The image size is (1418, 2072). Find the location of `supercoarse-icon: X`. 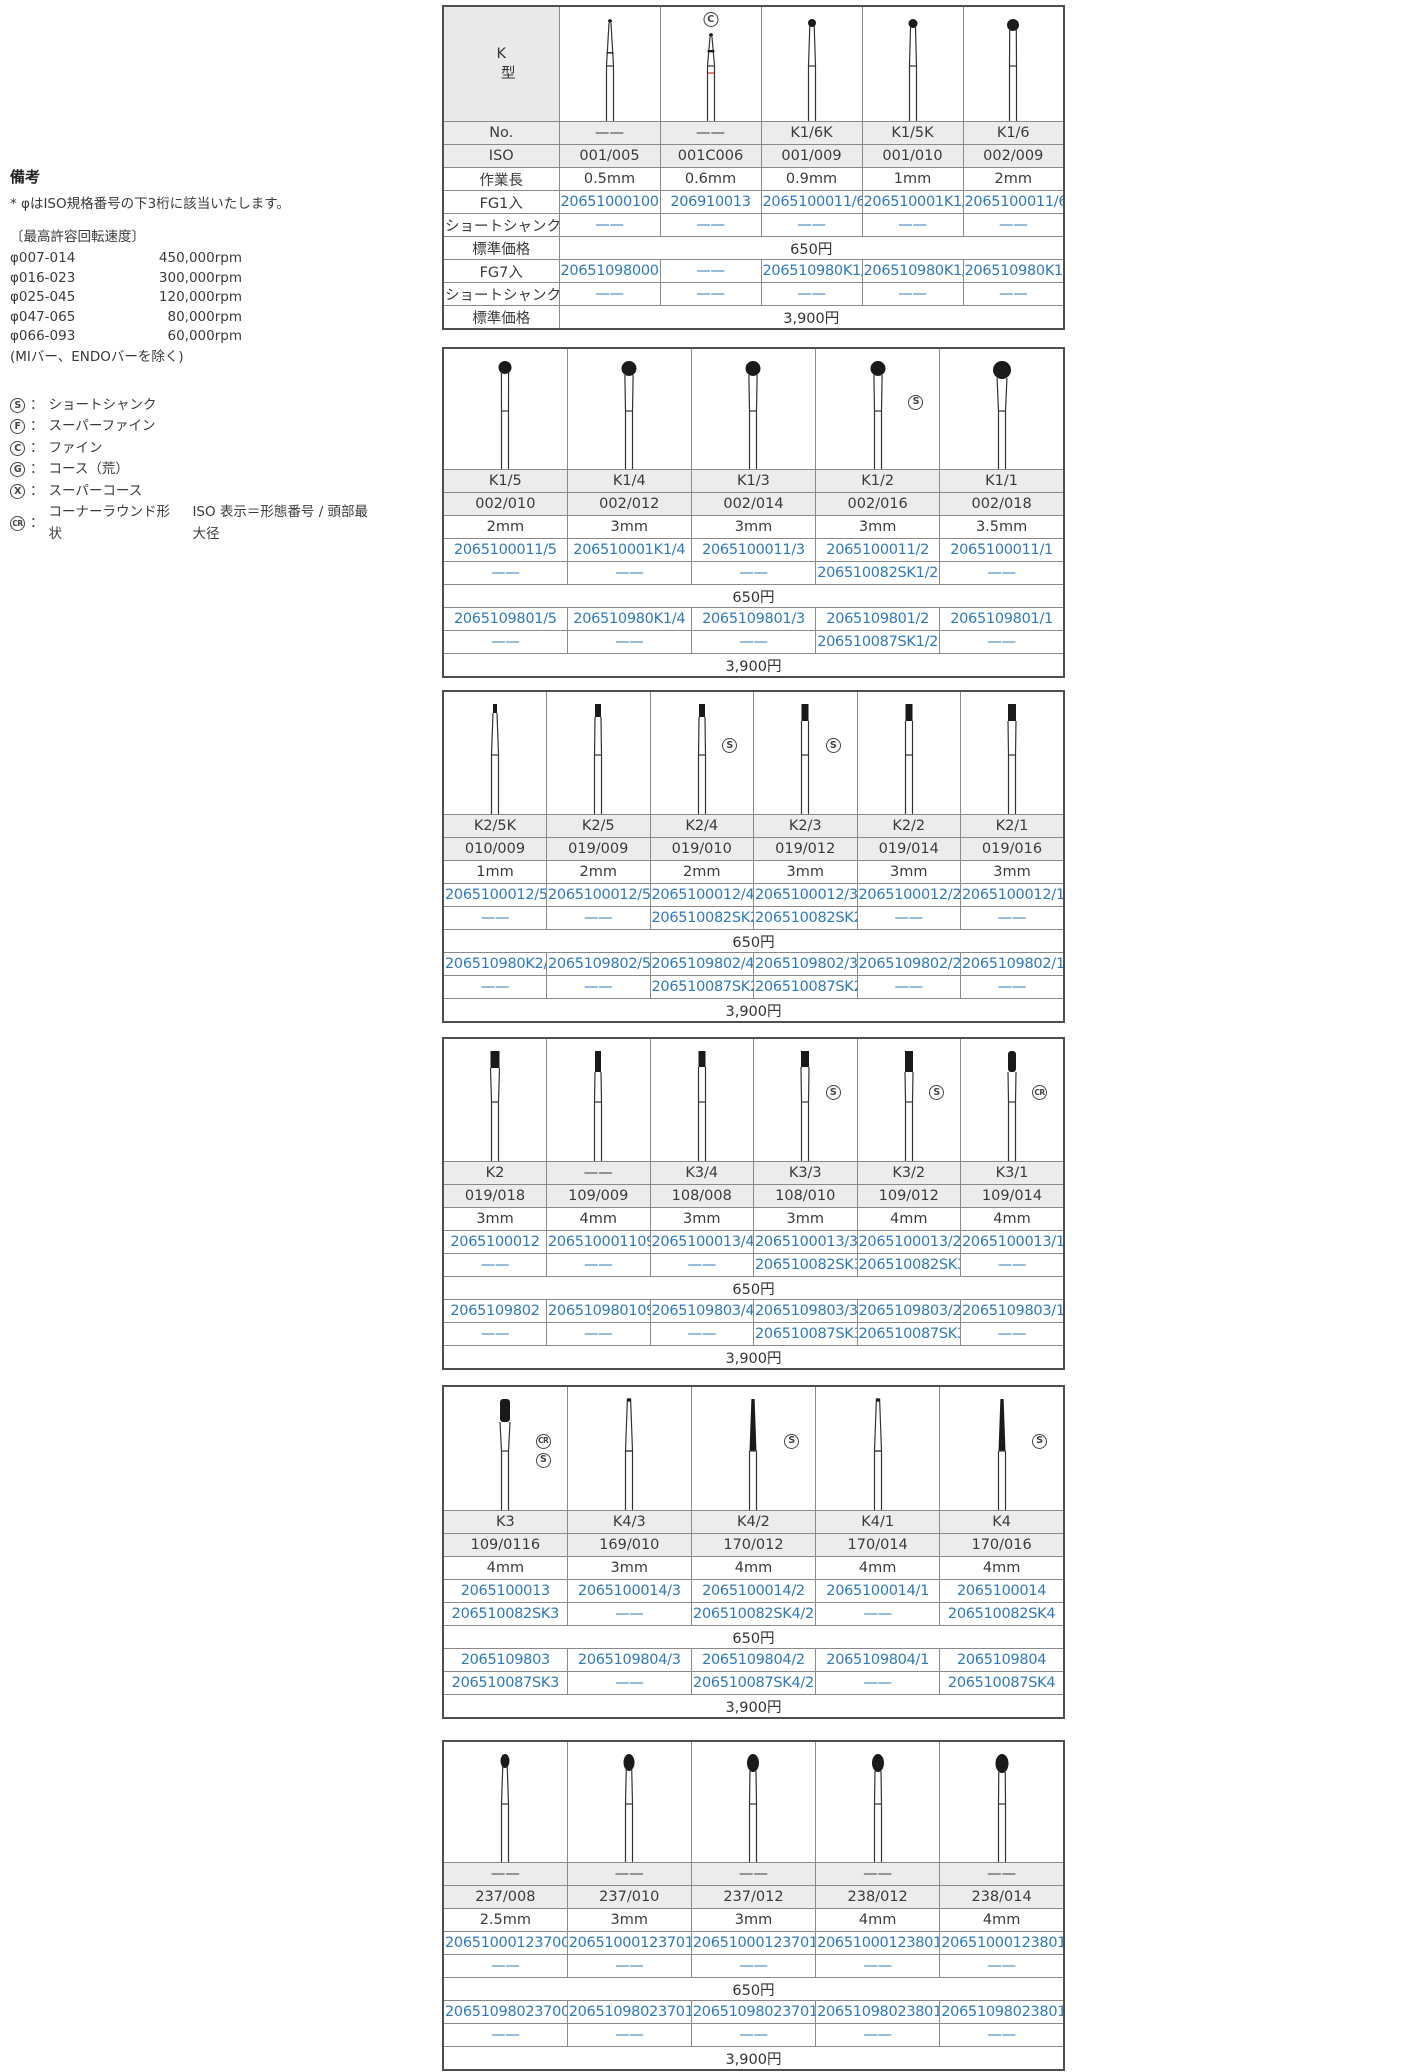

supercoarse-icon: X is located at coordinates (17, 491).